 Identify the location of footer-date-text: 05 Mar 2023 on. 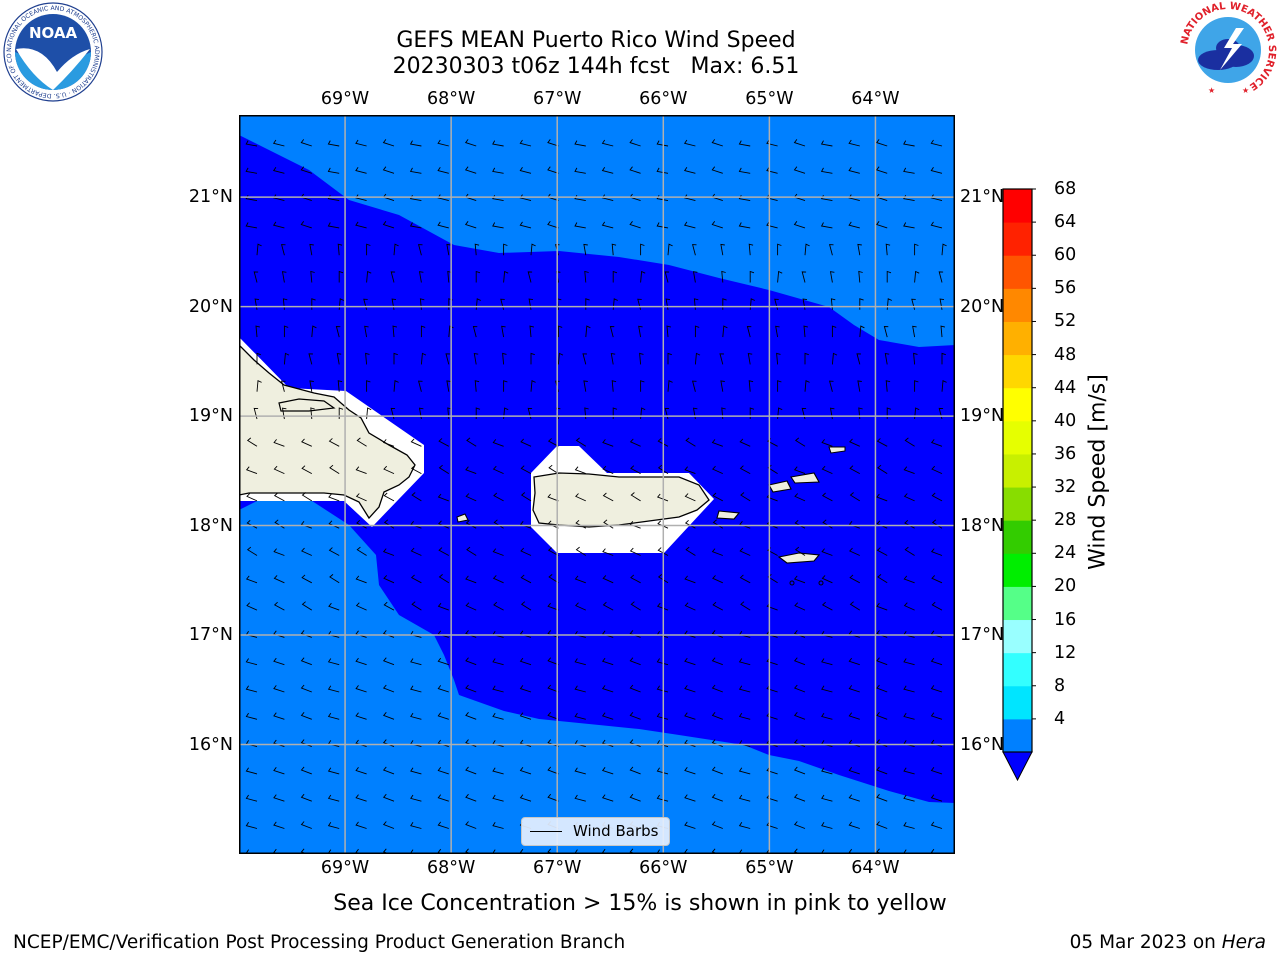
(1145, 942).